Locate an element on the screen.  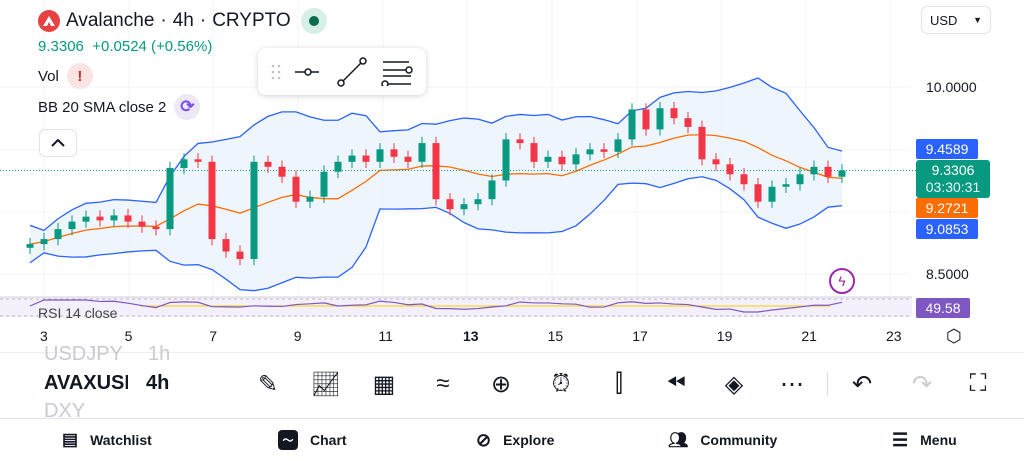
watch-current-tf: 4h is located at coordinates (158, 383).